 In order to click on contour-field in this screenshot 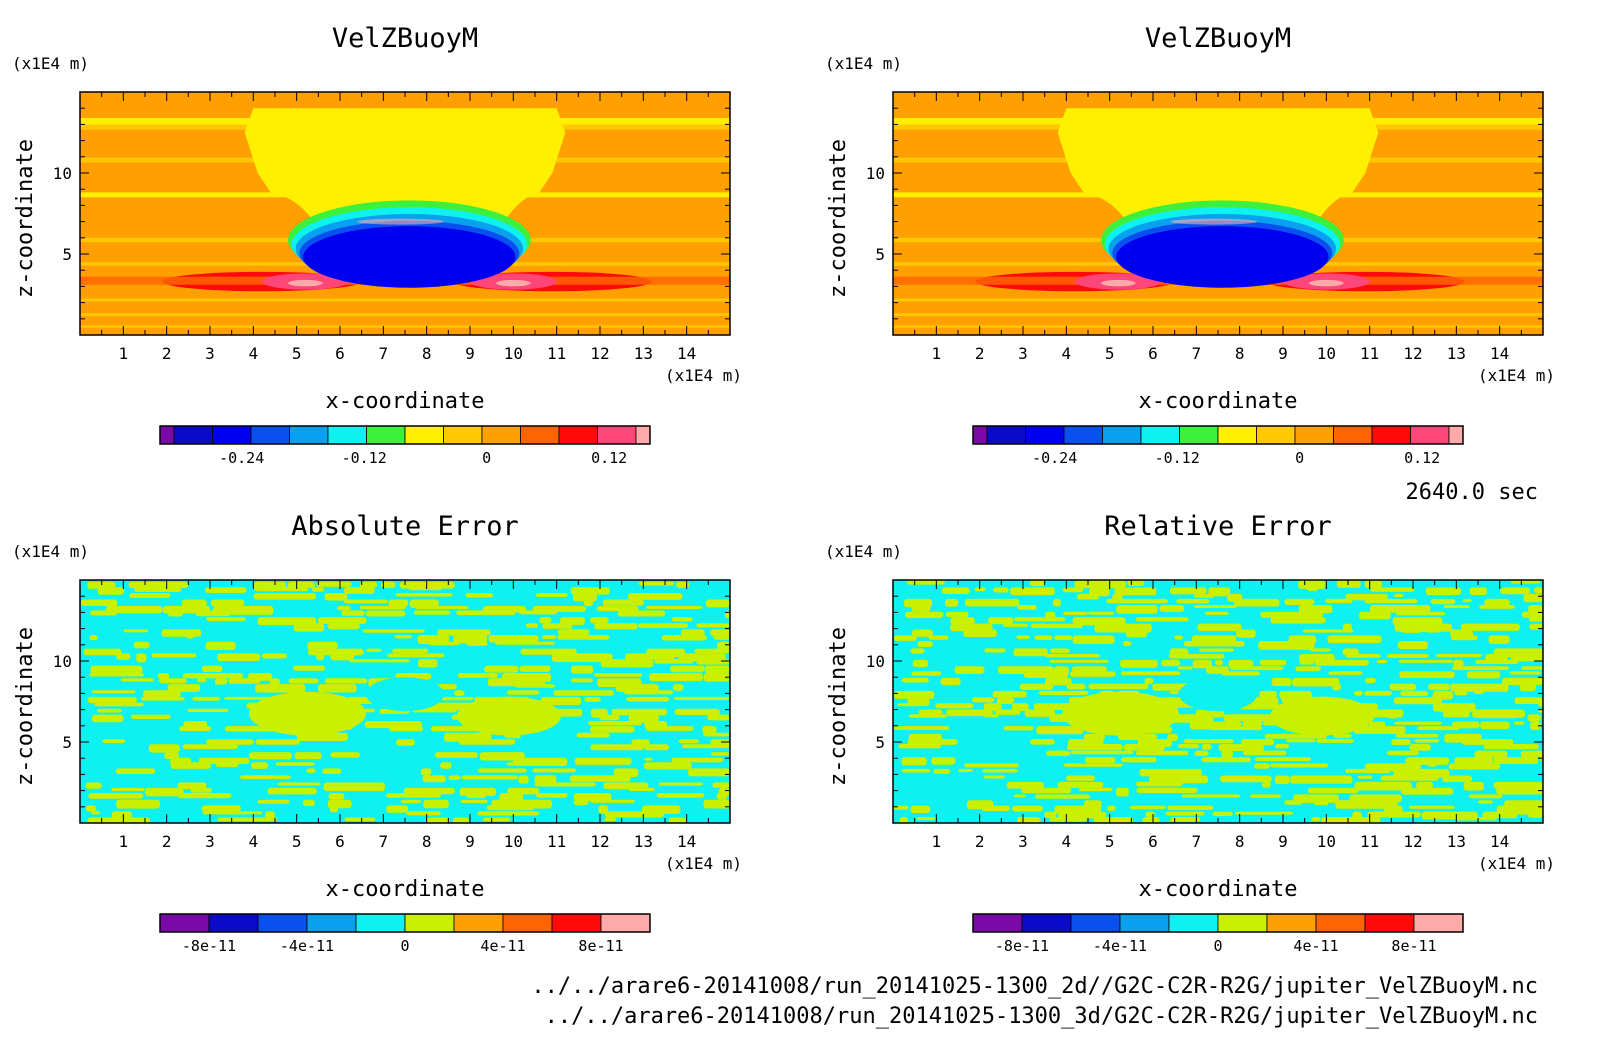, I will do `click(1218, 701)`.